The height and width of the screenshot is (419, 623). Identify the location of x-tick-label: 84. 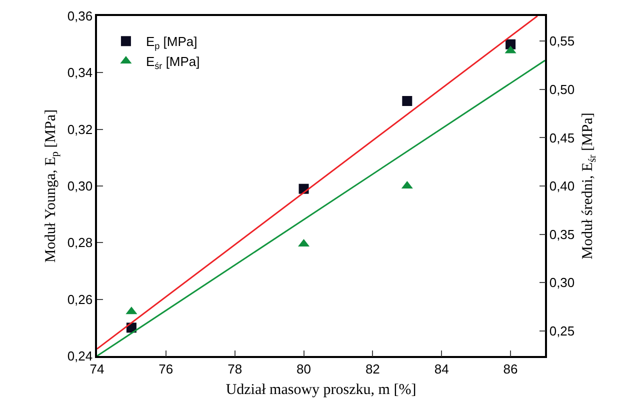
(441, 368).